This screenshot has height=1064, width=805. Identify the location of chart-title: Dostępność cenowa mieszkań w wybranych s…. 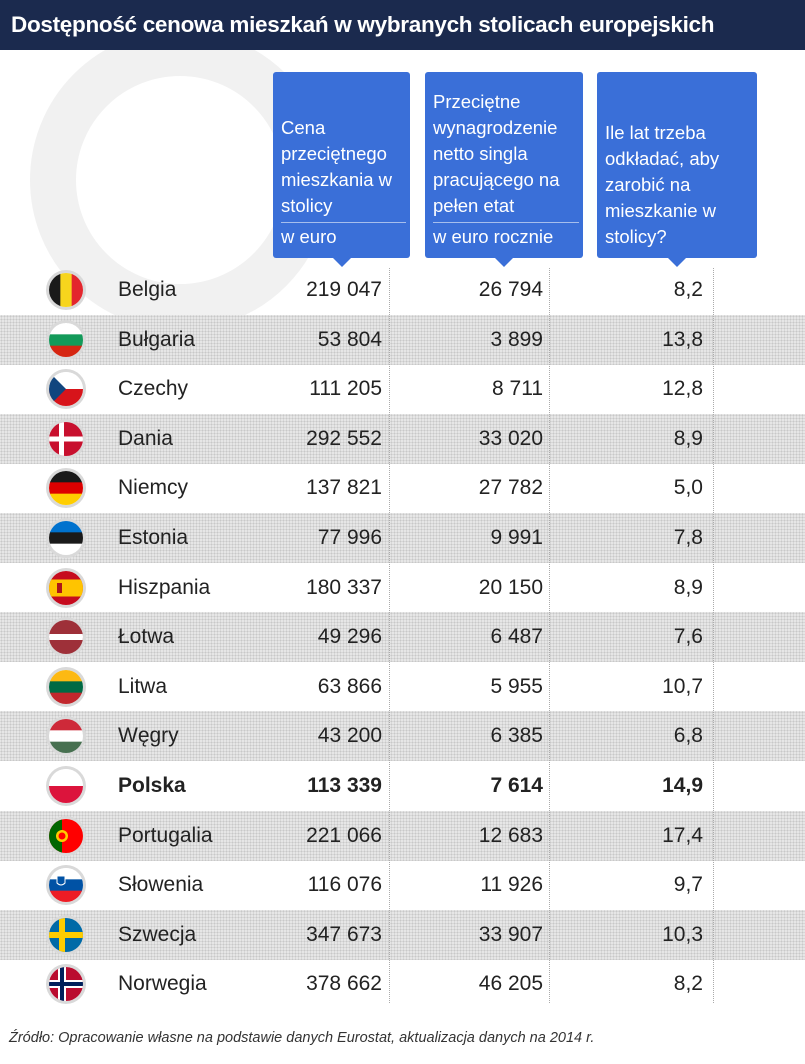
(363, 24).